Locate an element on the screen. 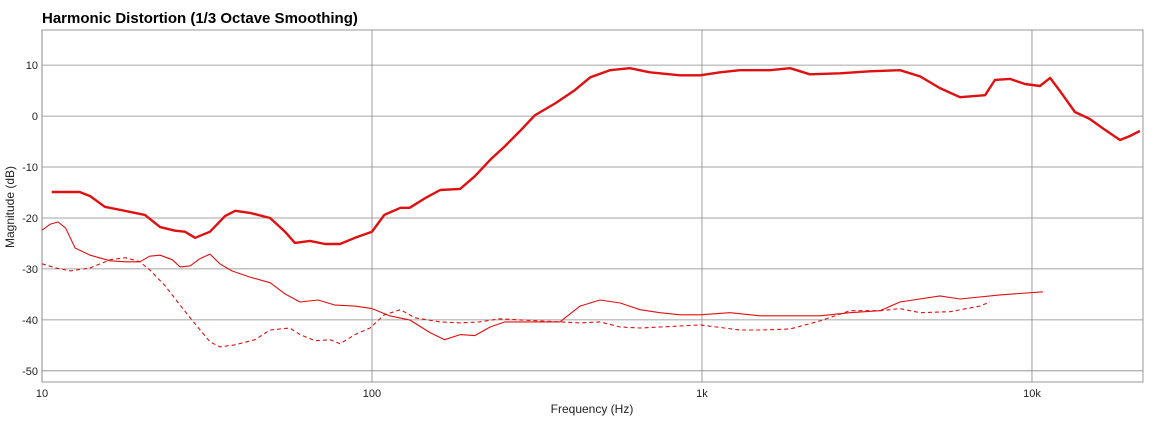 The height and width of the screenshot is (425, 1170). y-axis-label: Magnitude (dB) is located at coordinates (10, 207).